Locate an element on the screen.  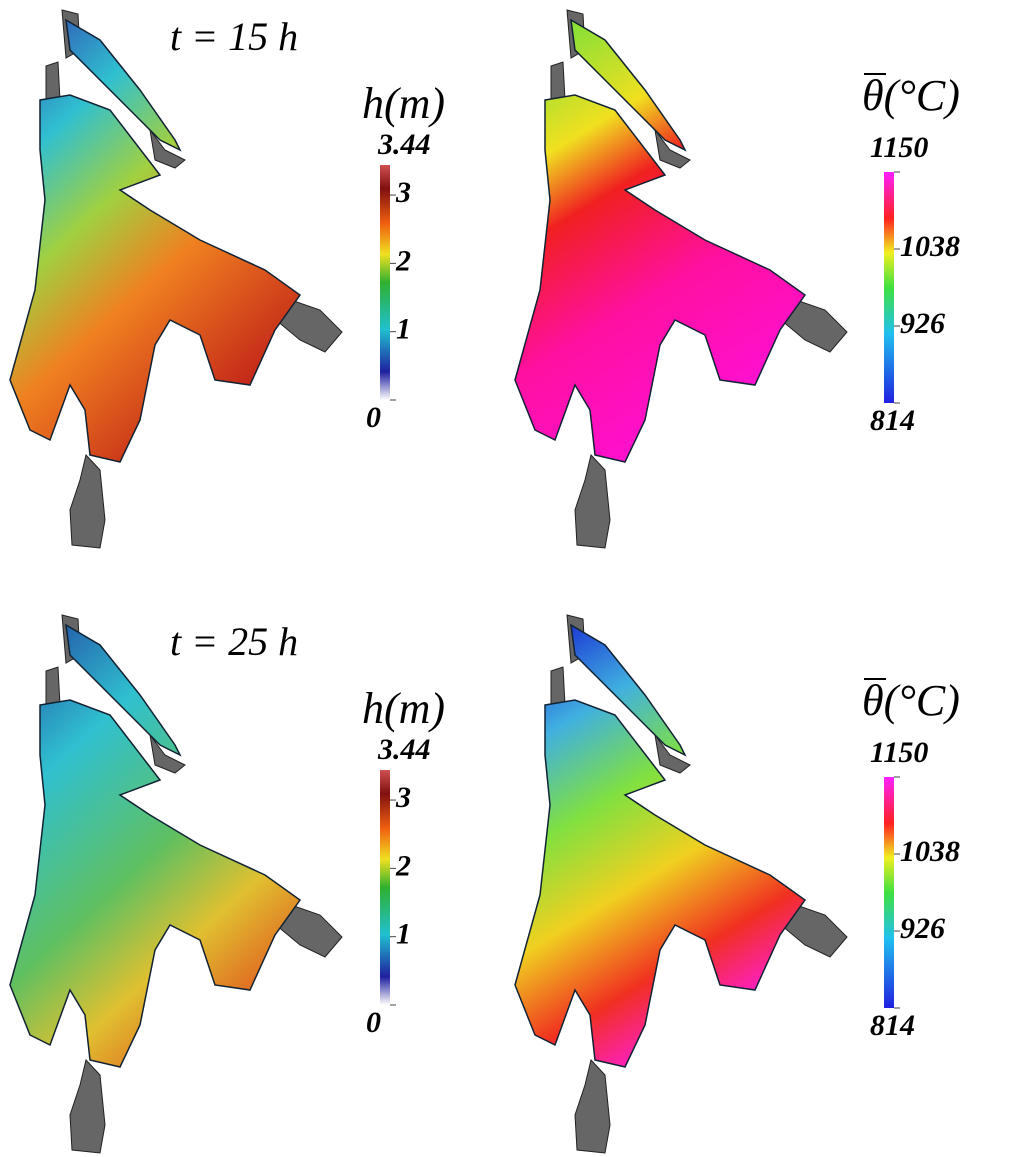
time-label: t = 25 h is located at coordinates (234, 641).